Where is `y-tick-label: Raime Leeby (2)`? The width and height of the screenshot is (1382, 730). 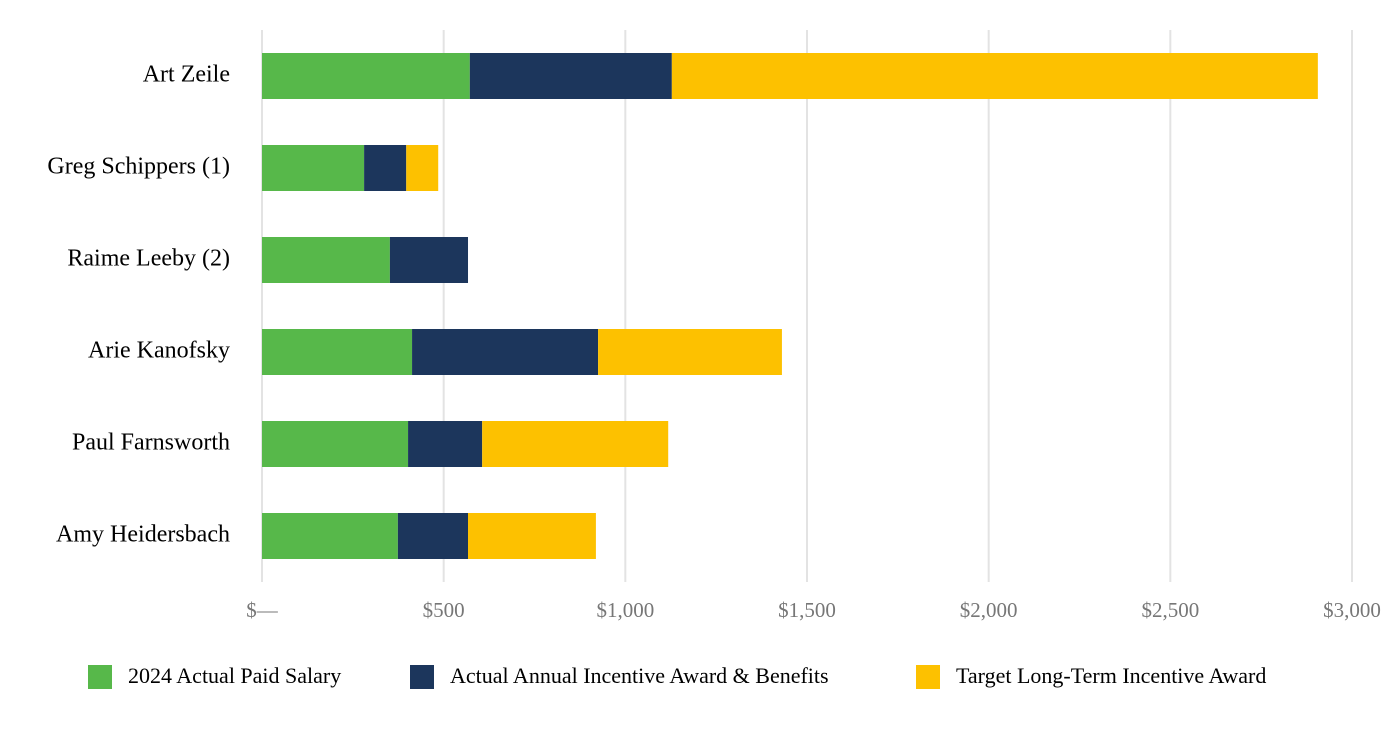 y-tick-label: Raime Leeby (2) is located at coordinates (148, 259).